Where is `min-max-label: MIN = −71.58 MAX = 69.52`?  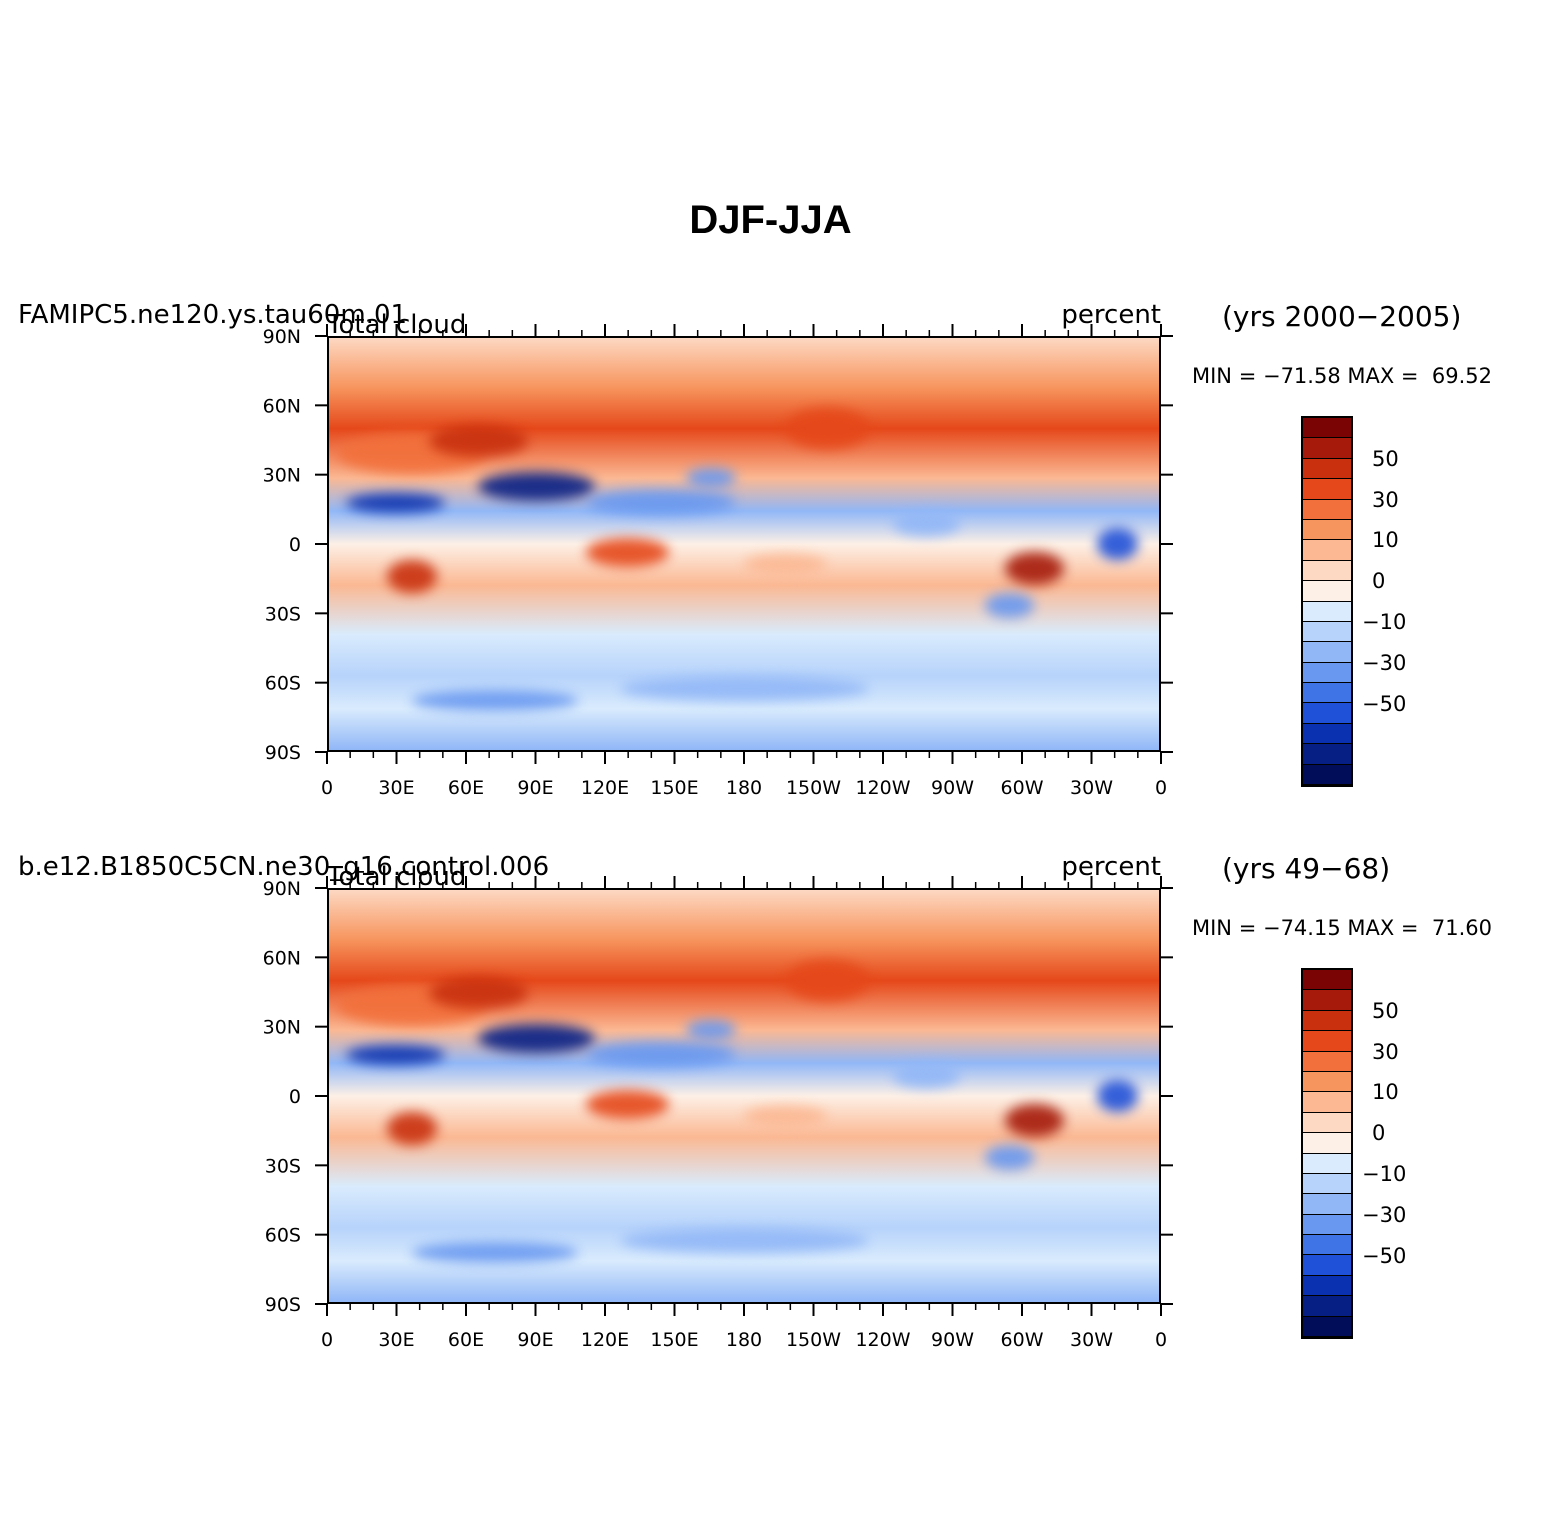
min-max-label: MIN = −71.58 MAX = 69.52 is located at coordinates (1342, 376).